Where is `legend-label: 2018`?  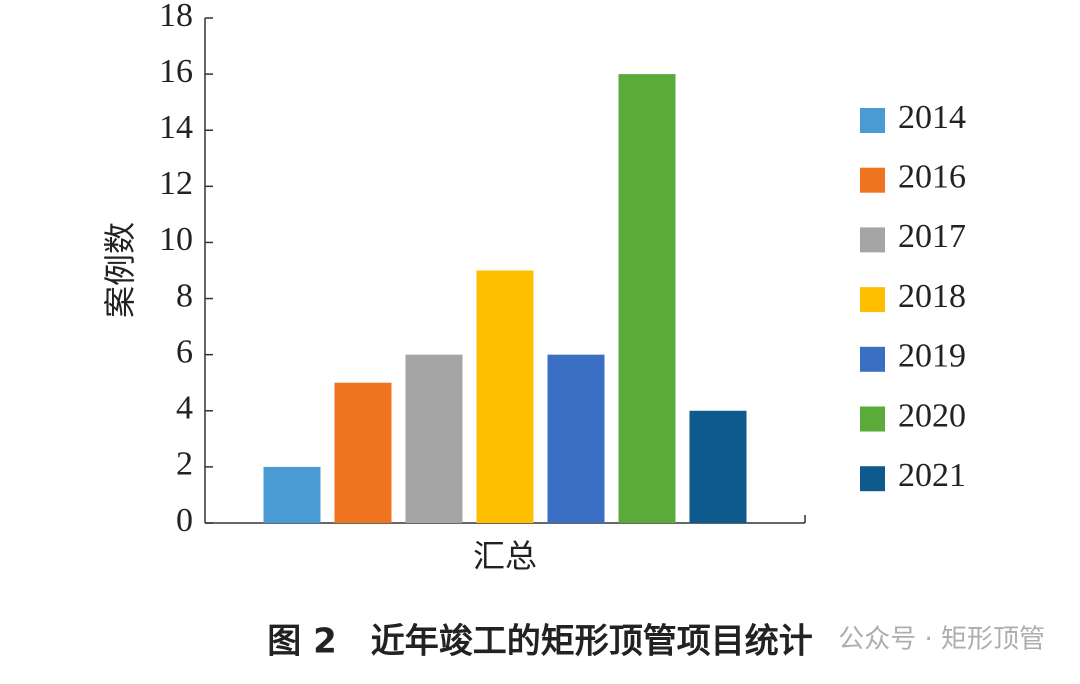 legend-label: 2018 is located at coordinates (932, 296).